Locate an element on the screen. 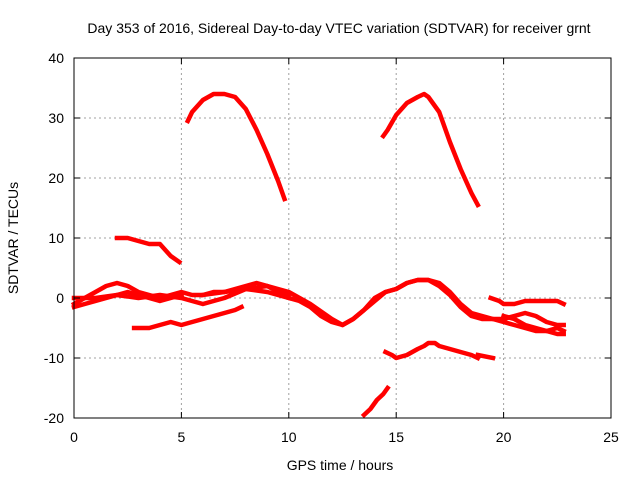 Image resolution: width=640 pixels, height=480 pixels. y-tick-label: -10 is located at coordinates (54, 358).